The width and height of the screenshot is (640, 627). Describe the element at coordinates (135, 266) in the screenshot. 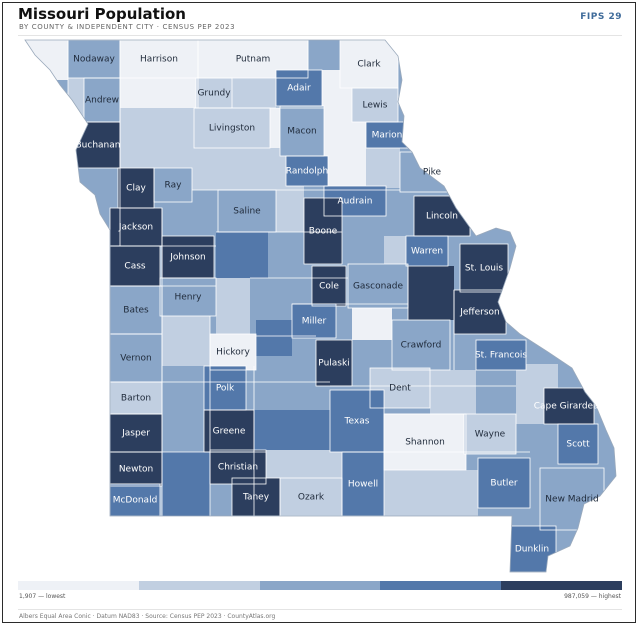

I see `county-cass` at that location.